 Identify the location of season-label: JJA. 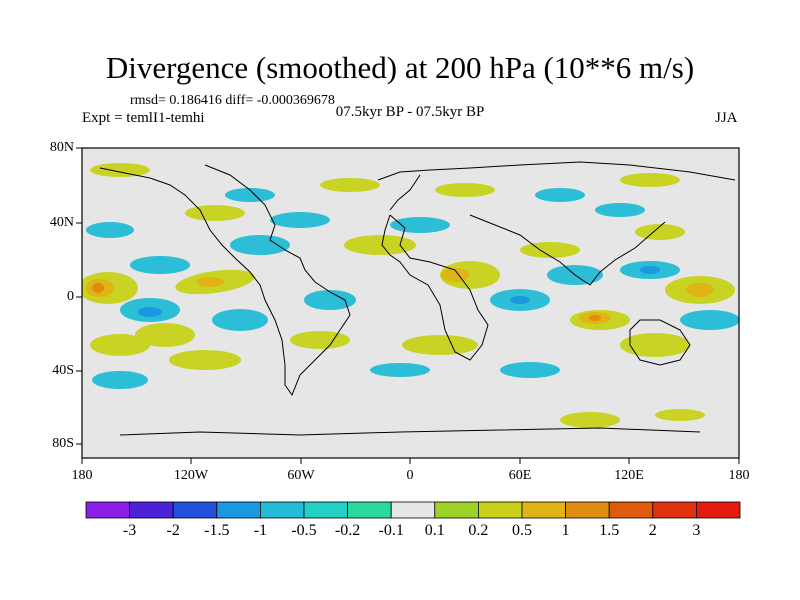
(726, 118).